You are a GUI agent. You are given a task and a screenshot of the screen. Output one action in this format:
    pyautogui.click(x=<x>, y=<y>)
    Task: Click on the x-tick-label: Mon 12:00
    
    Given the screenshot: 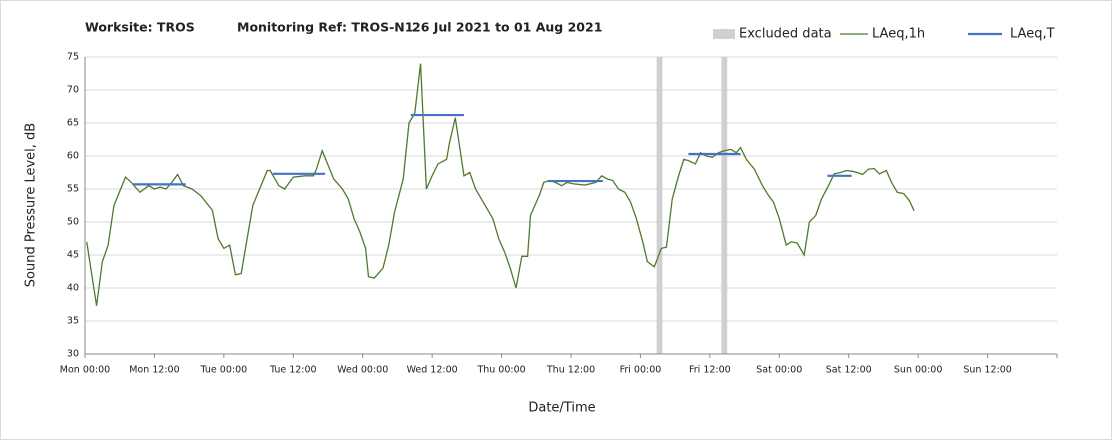 What is the action you would take?
    pyautogui.click(x=154, y=370)
    